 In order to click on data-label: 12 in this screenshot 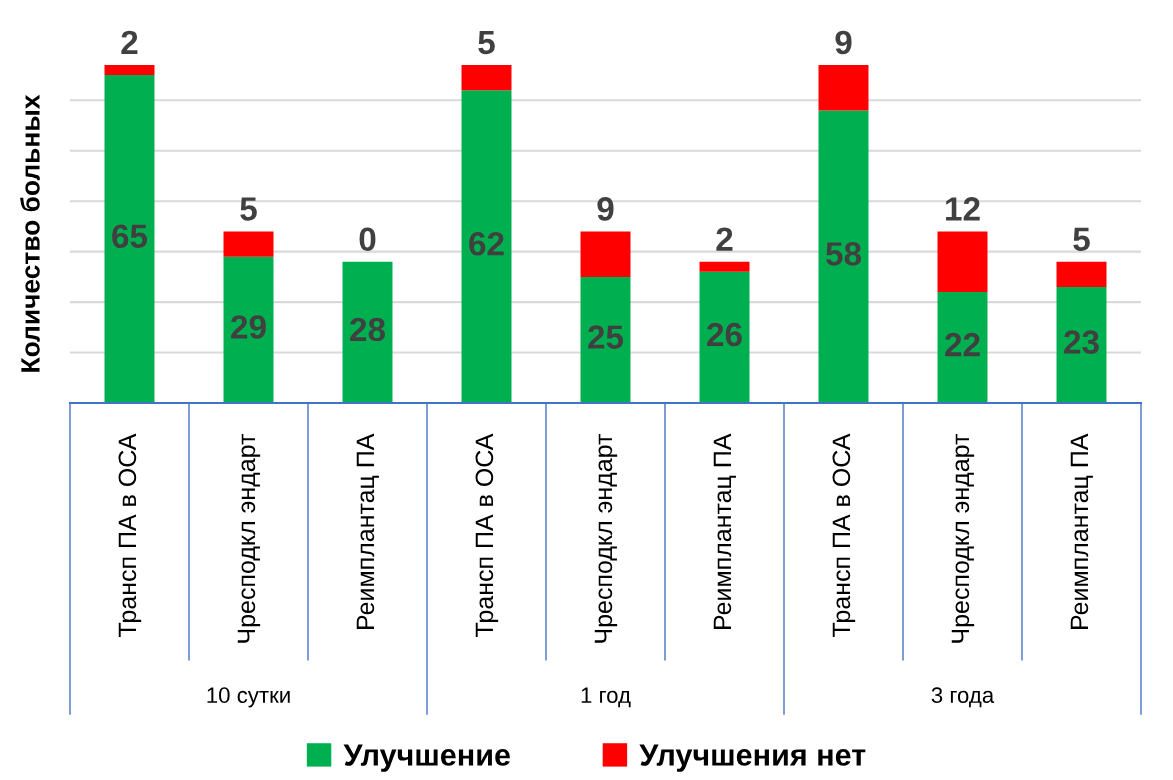, I will do `click(963, 209)`.